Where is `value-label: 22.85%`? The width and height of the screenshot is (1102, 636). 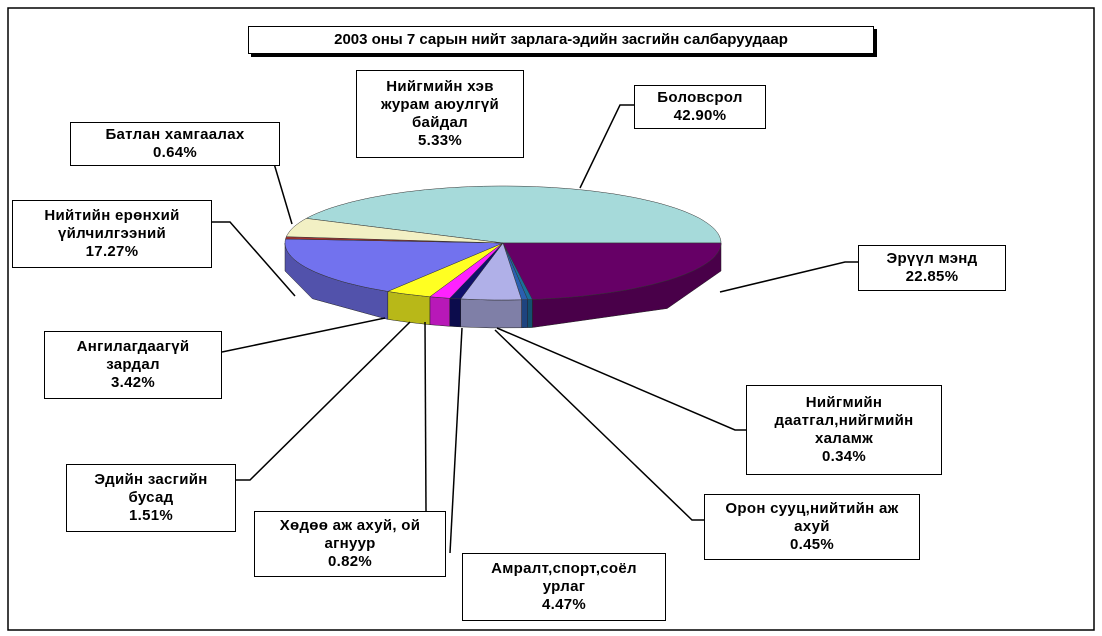 value-label: 22.85% is located at coordinates (932, 276).